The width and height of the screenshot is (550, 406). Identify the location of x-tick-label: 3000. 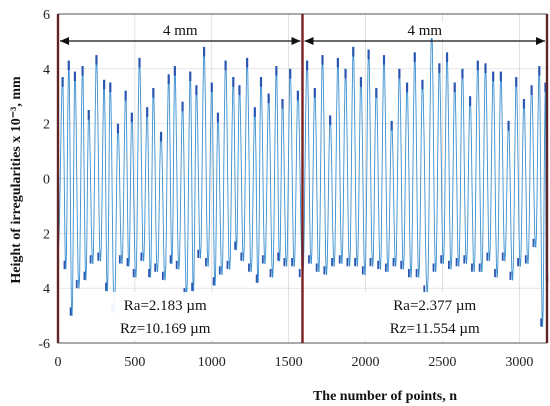
(519, 362).